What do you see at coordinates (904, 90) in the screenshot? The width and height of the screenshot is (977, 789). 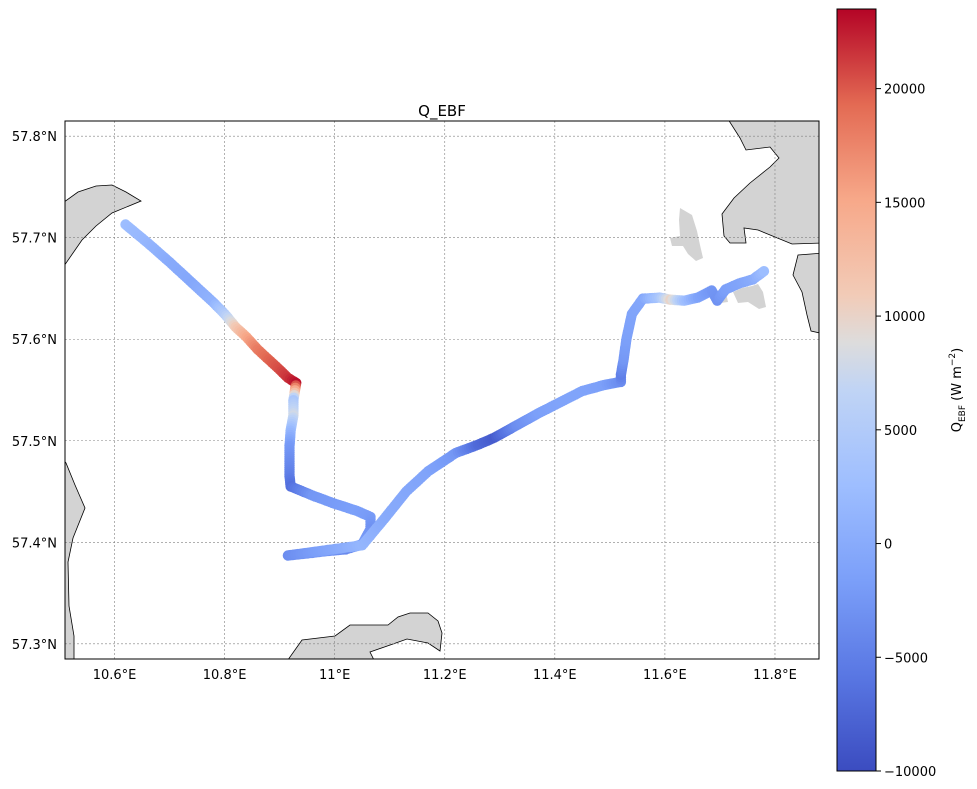 I see `colorbar-tick-label: 20000` at bounding box center [904, 90].